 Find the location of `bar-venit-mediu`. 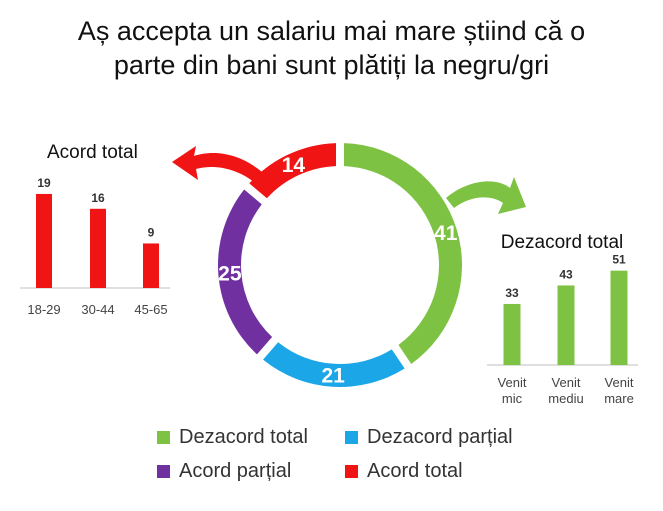

bar-venit-mediu is located at coordinates (566, 325).